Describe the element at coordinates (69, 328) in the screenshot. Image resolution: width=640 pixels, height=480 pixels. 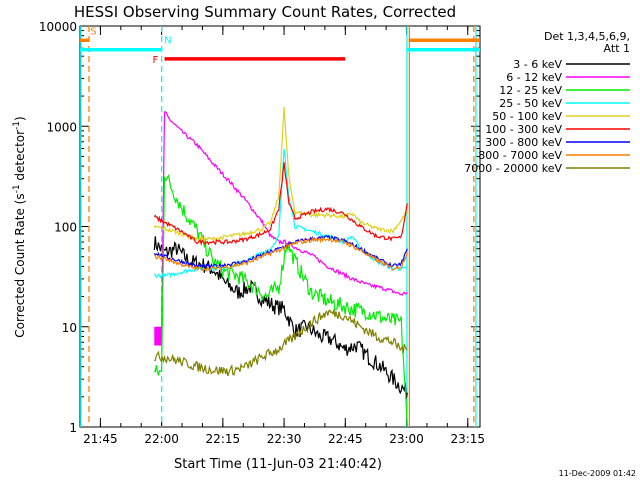
I see `y-tick-label: 10` at that location.